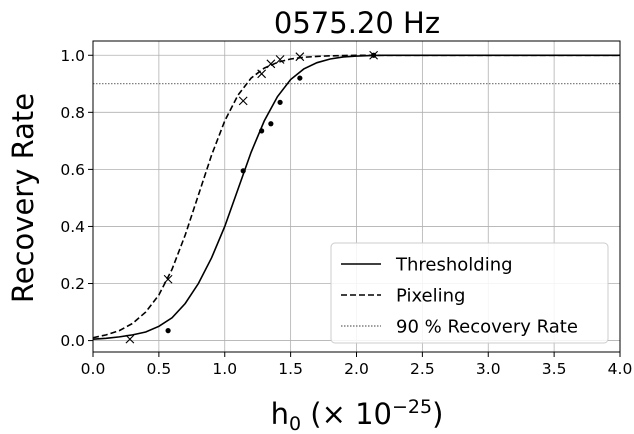  What do you see at coordinates (620, 369) in the screenshot?
I see `x-tick-label: 4.0` at bounding box center [620, 369].